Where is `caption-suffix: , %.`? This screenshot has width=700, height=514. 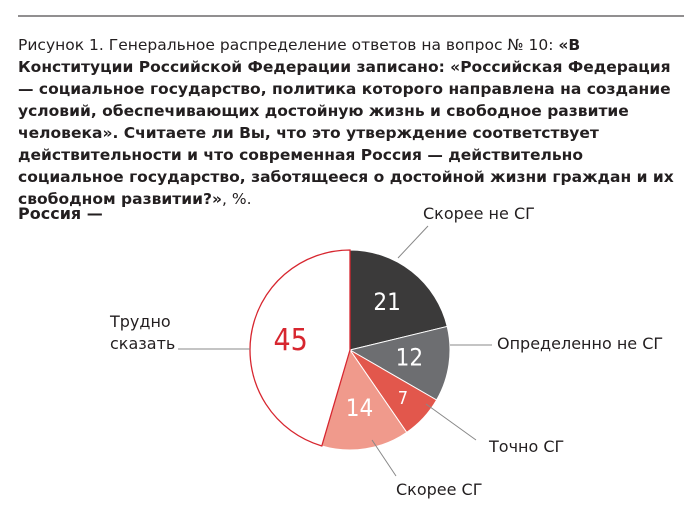
caption-suffix: , %. is located at coordinates (237, 199).